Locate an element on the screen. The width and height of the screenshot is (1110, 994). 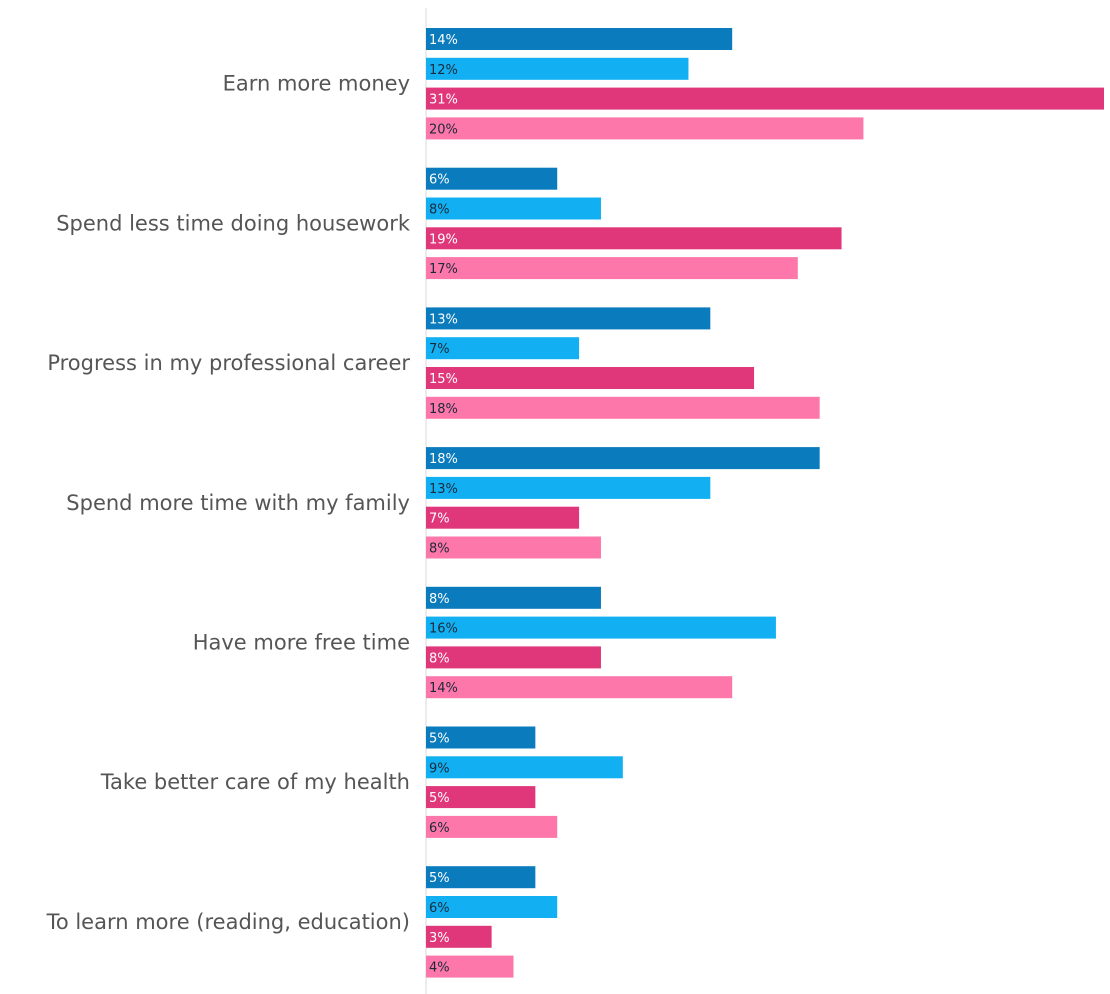
category-label: To learn more (reading, education) is located at coordinates (228, 922).